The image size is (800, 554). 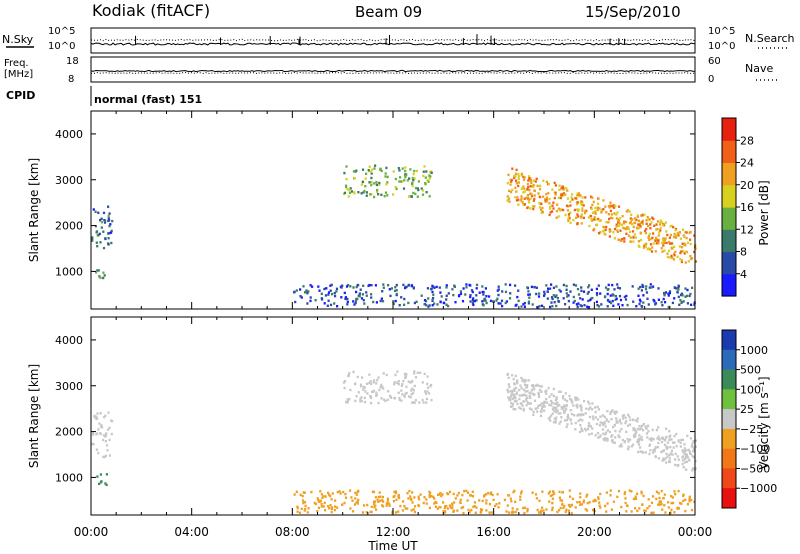 What do you see at coordinates (714, 61) in the screenshot?
I see `freq-right-tick-top: 60` at bounding box center [714, 61].